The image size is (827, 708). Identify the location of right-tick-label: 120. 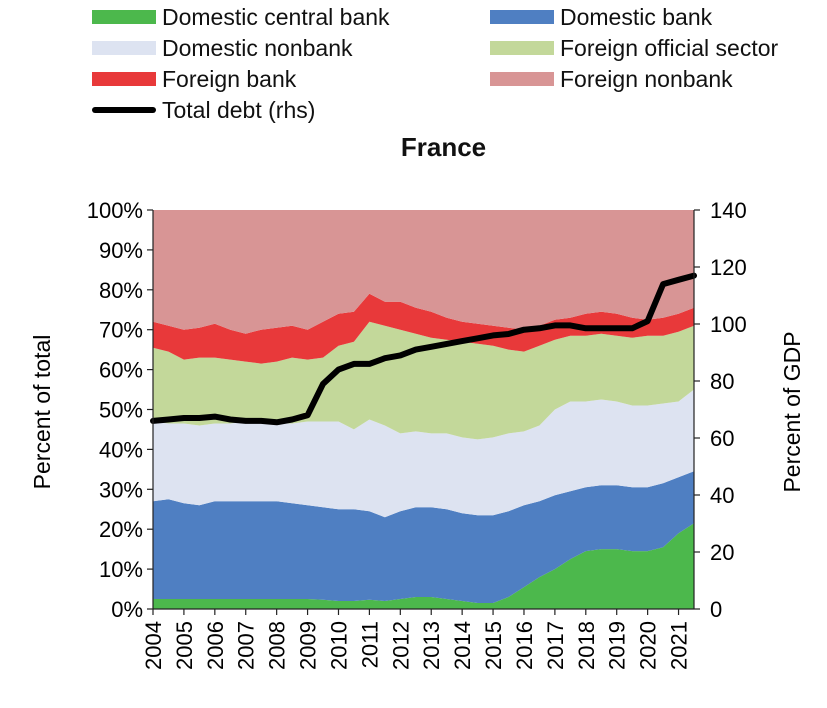
(728, 267).